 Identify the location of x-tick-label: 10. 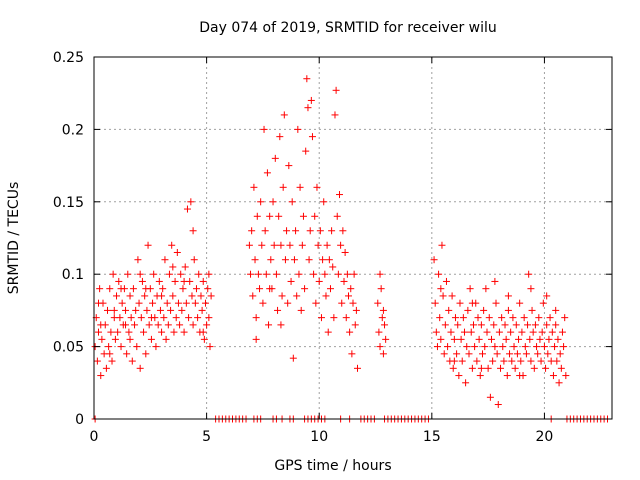
(319, 437).